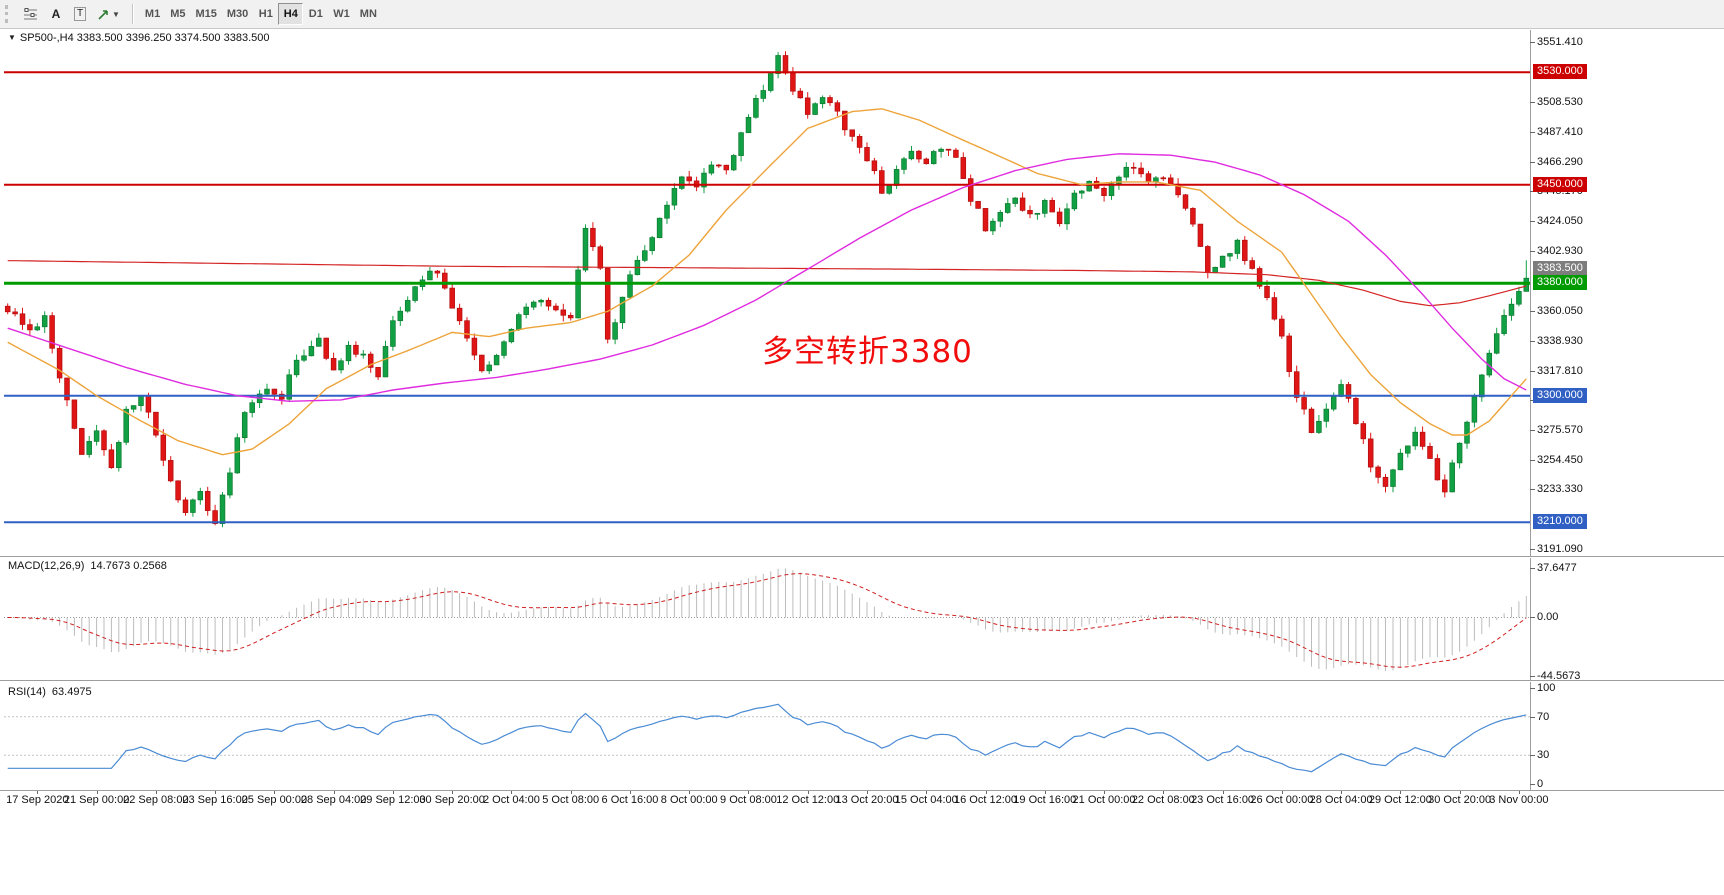 The height and width of the screenshot is (895, 1724). I want to click on timeframe-button-m5: M5, so click(177, 14).